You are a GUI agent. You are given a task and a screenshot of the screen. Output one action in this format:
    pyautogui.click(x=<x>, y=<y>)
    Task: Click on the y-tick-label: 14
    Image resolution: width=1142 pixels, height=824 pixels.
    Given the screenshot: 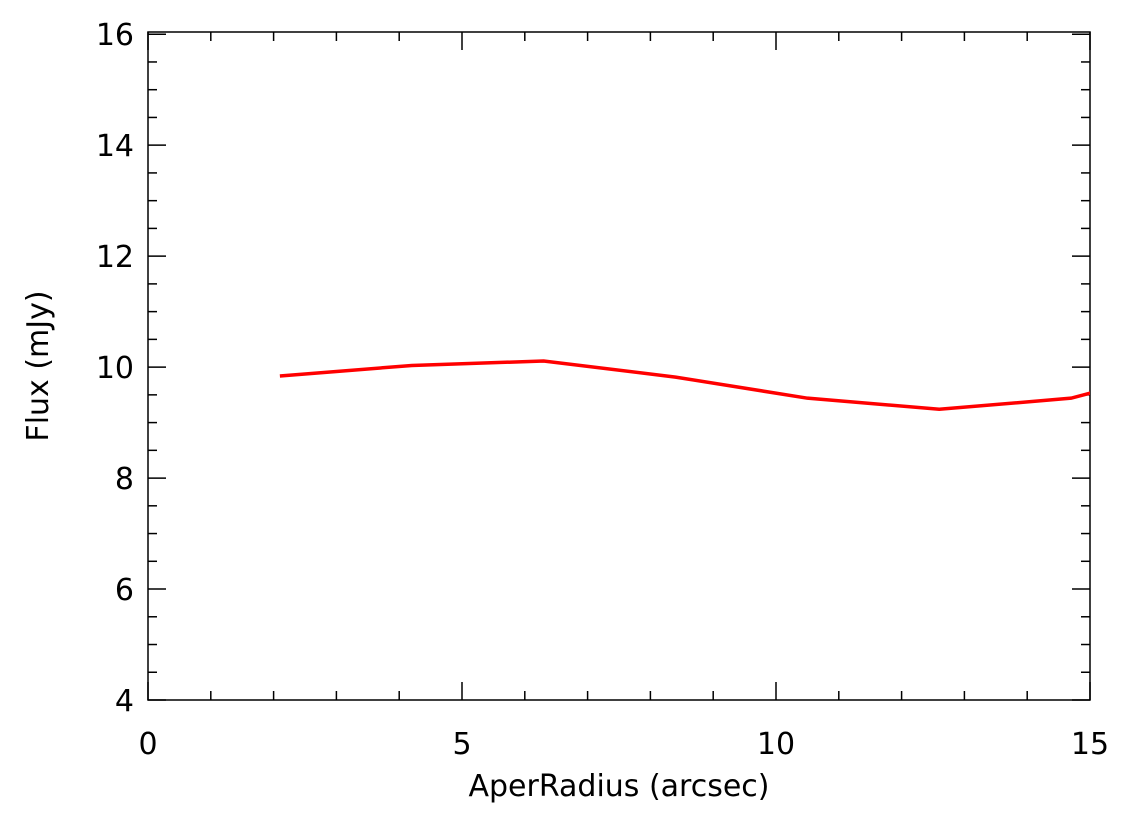 What is the action you would take?
    pyautogui.click(x=115, y=146)
    